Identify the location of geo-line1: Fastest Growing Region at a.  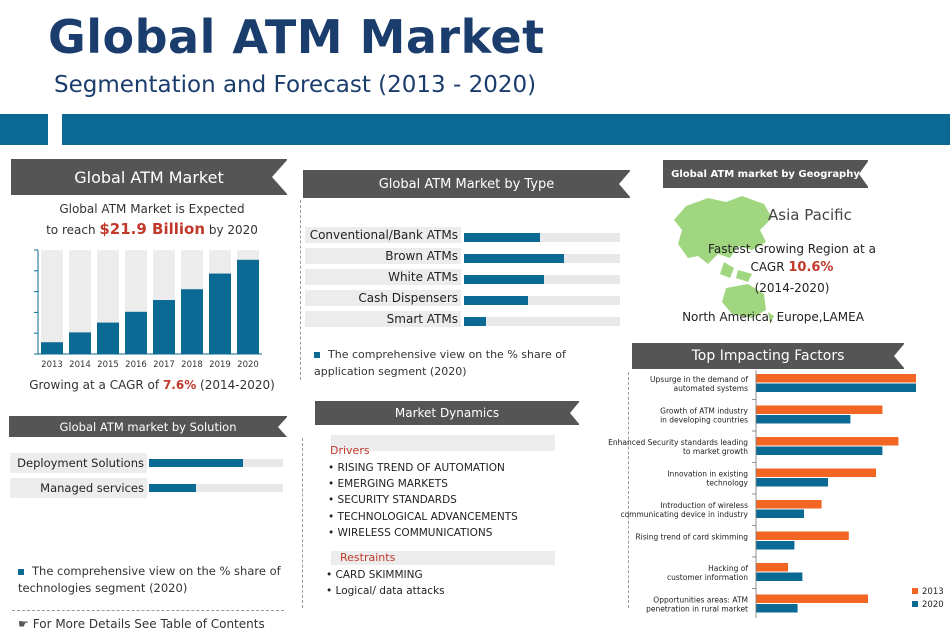
(792, 249).